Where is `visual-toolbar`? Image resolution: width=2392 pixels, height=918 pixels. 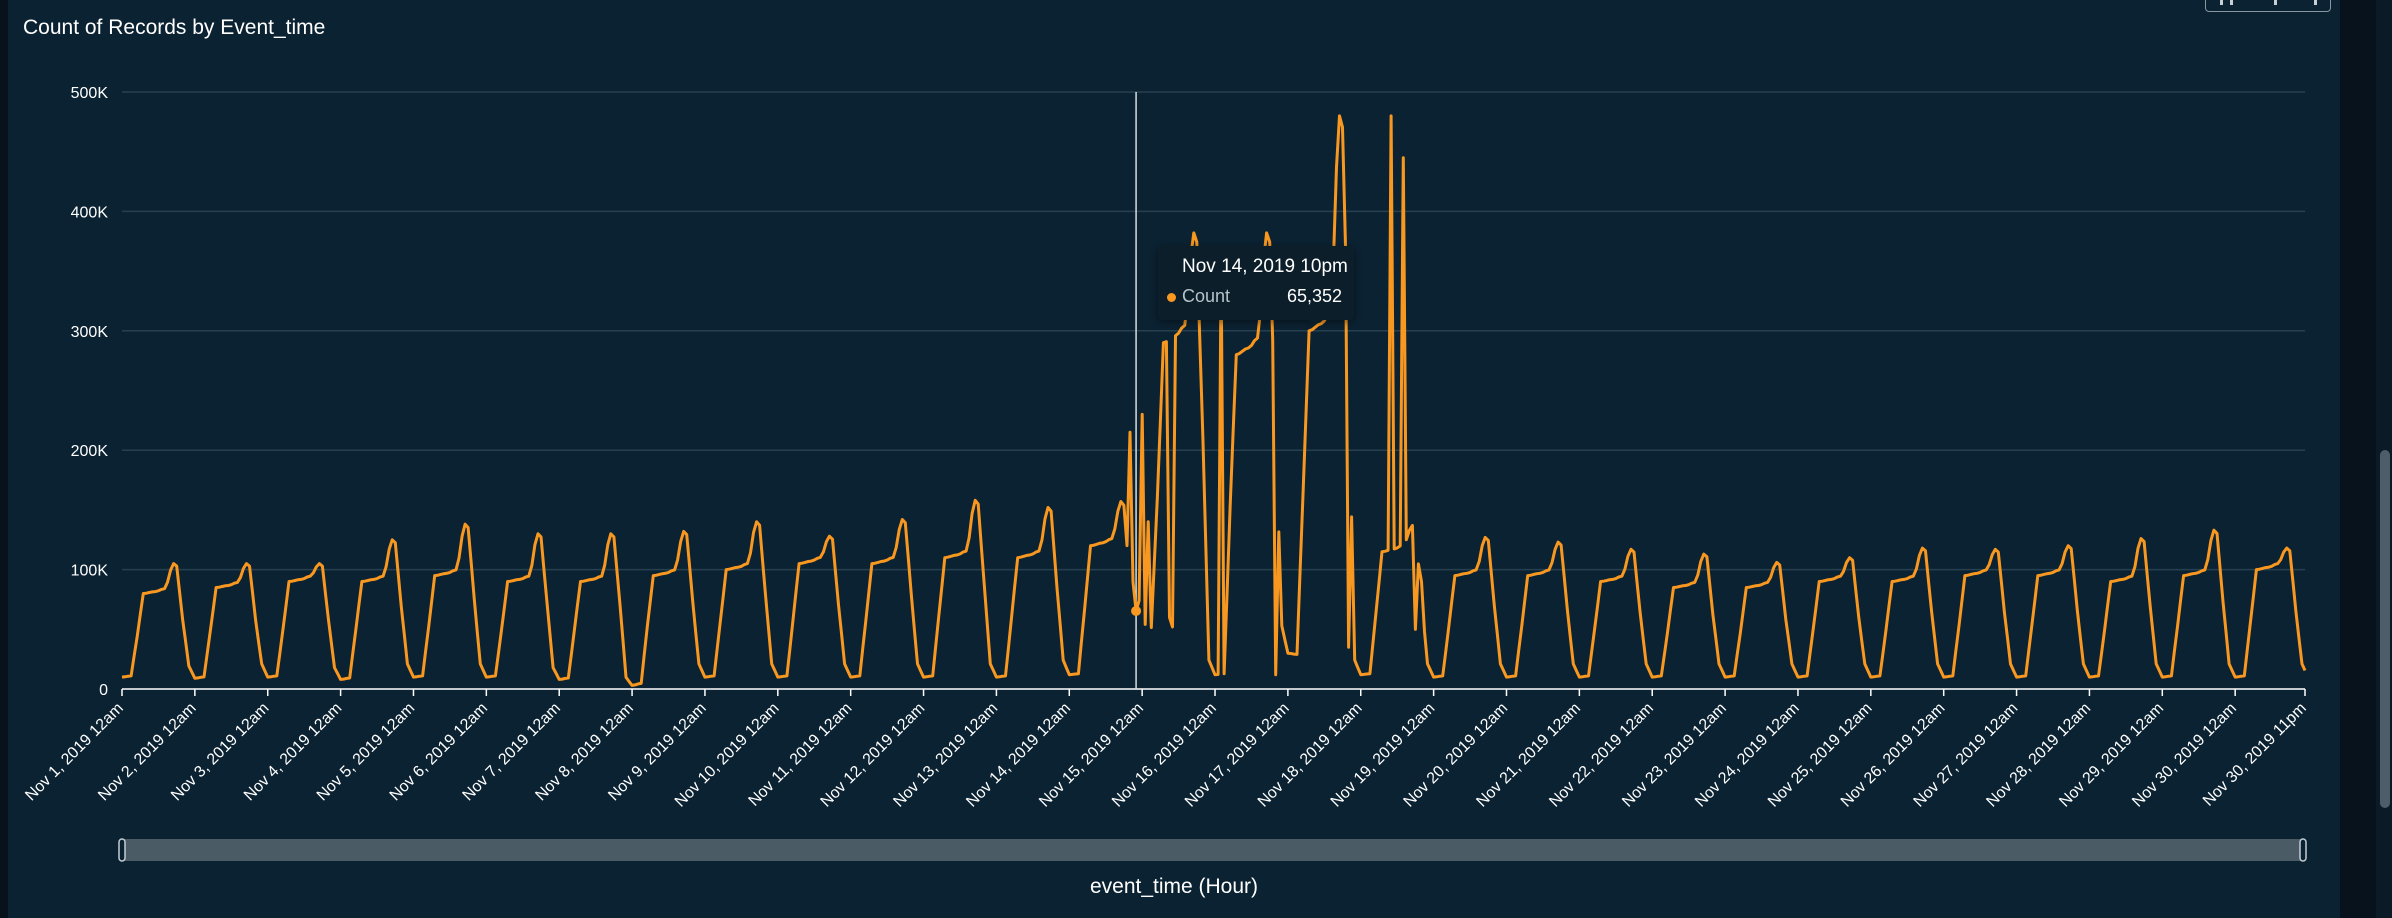 visual-toolbar is located at coordinates (2268, 6).